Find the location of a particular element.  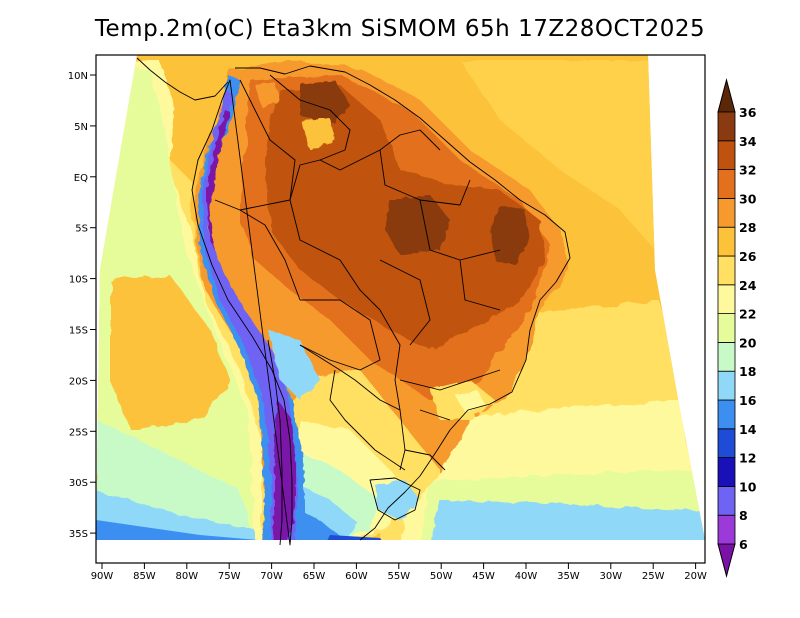

lon-tick-label: 20W is located at coordinates (695, 576).